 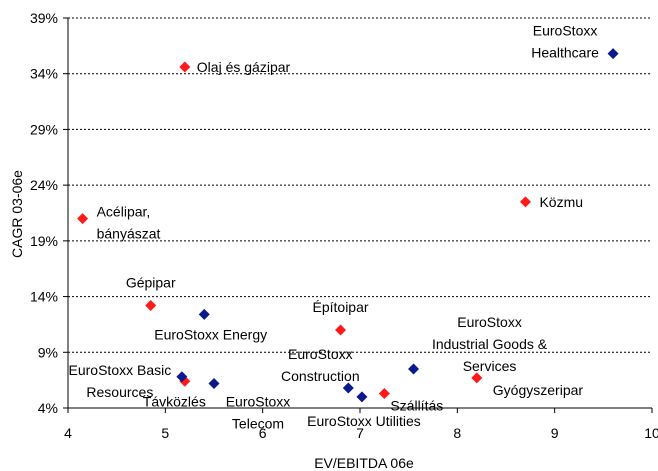 I want to click on x-axis-title: EV/EBITDA 06e, so click(x=364, y=463).